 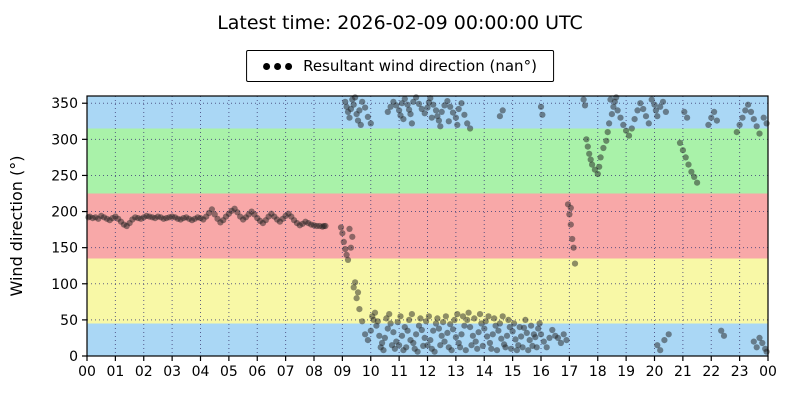 What do you see at coordinates (400, 23) in the screenshot?
I see `chart-title: Latest time: 2026-02-09 00:00:00 UTC` at bounding box center [400, 23].